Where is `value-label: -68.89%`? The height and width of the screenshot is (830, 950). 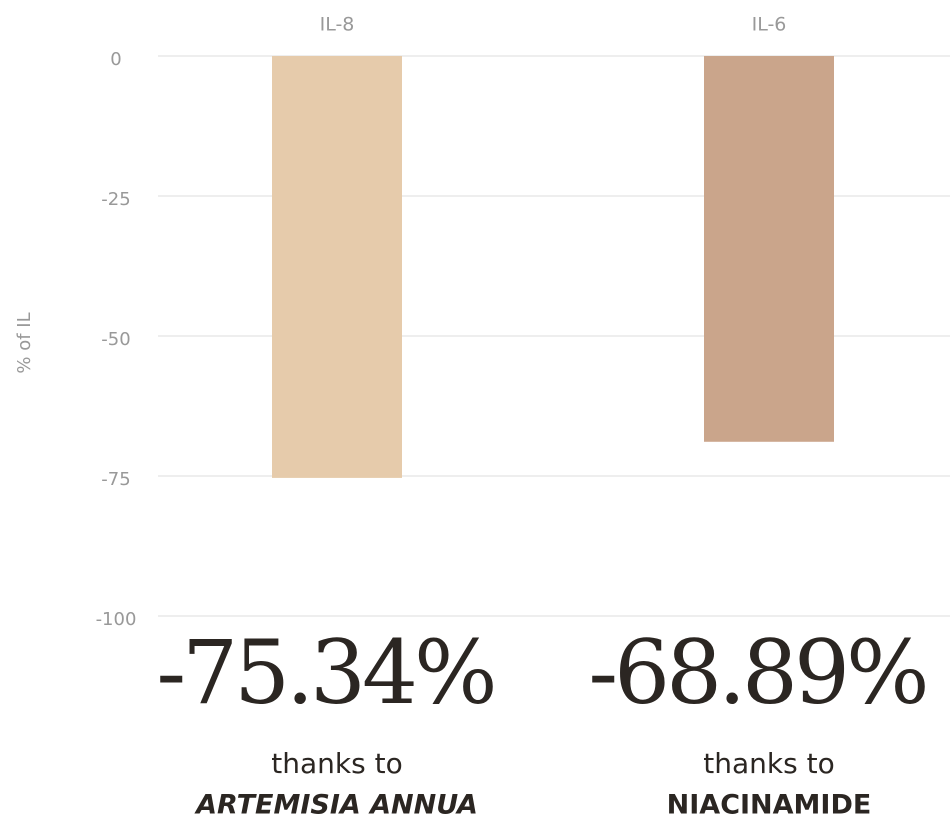
value-label: -68.89% is located at coordinates (756, 672).